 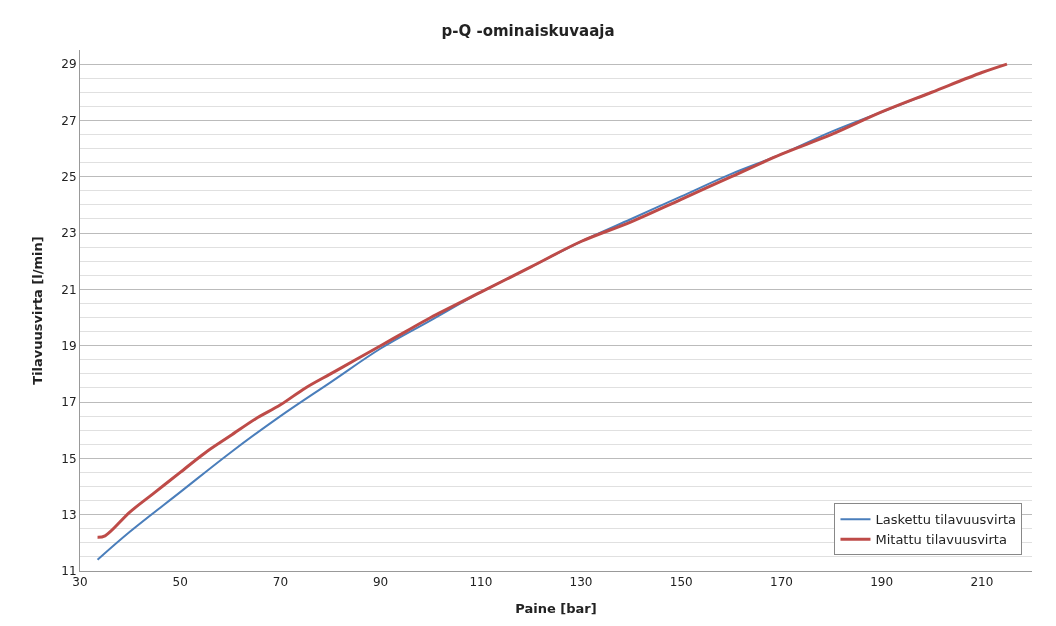 I want to click on legend-label: Mitattu tilavuusvirta, so click(x=941, y=540).